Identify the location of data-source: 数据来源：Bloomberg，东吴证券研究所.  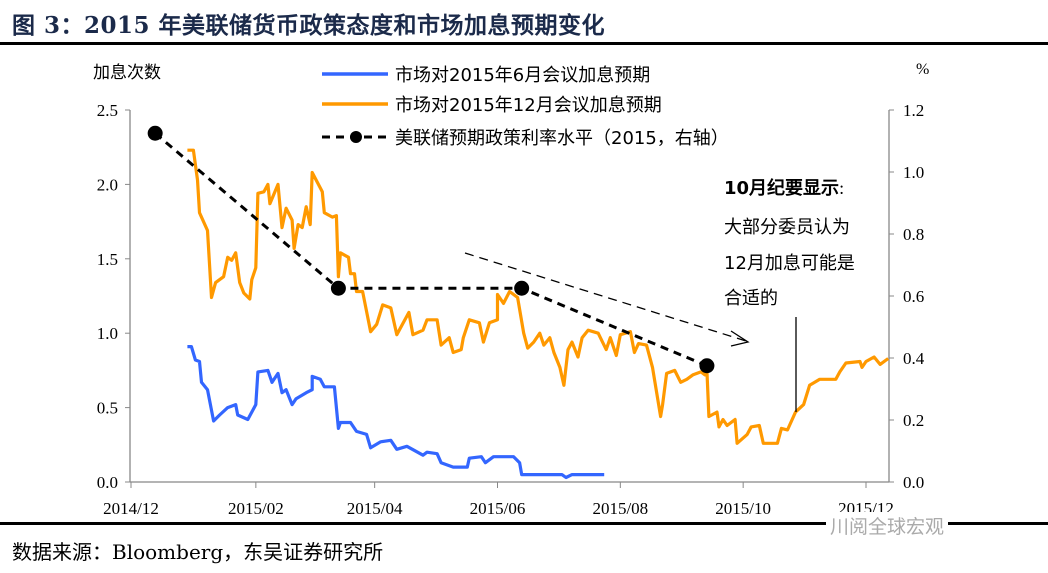
(198, 552).